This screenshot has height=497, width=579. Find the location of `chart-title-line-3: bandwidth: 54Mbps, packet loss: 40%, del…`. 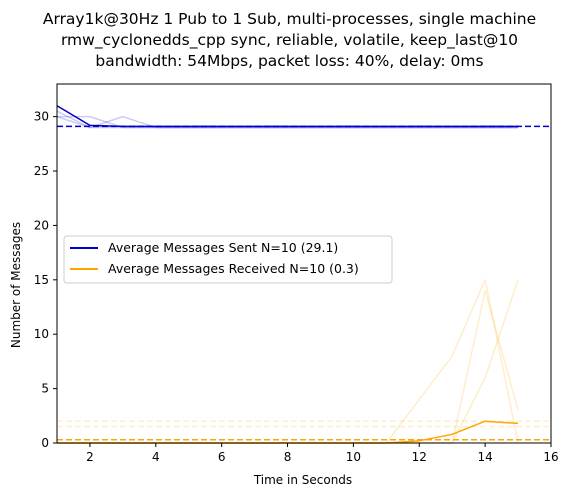

chart-title-line-3: bandwidth: 54Mbps, packet loss: 40%, del… is located at coordinates (289, 61).